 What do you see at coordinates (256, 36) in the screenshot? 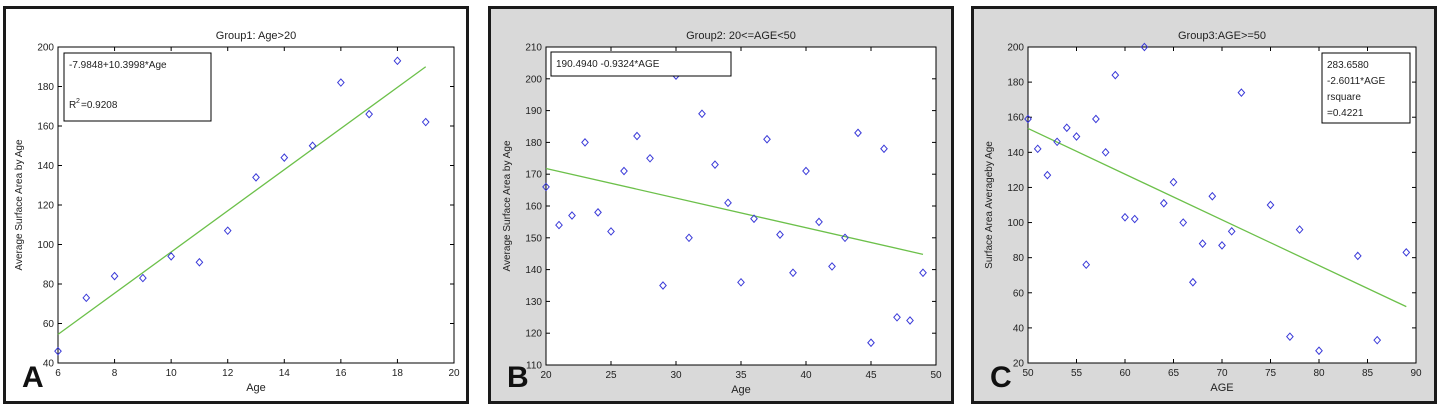
I see `chart-title: Group1: Age>20` at bounding box center [256, 36].